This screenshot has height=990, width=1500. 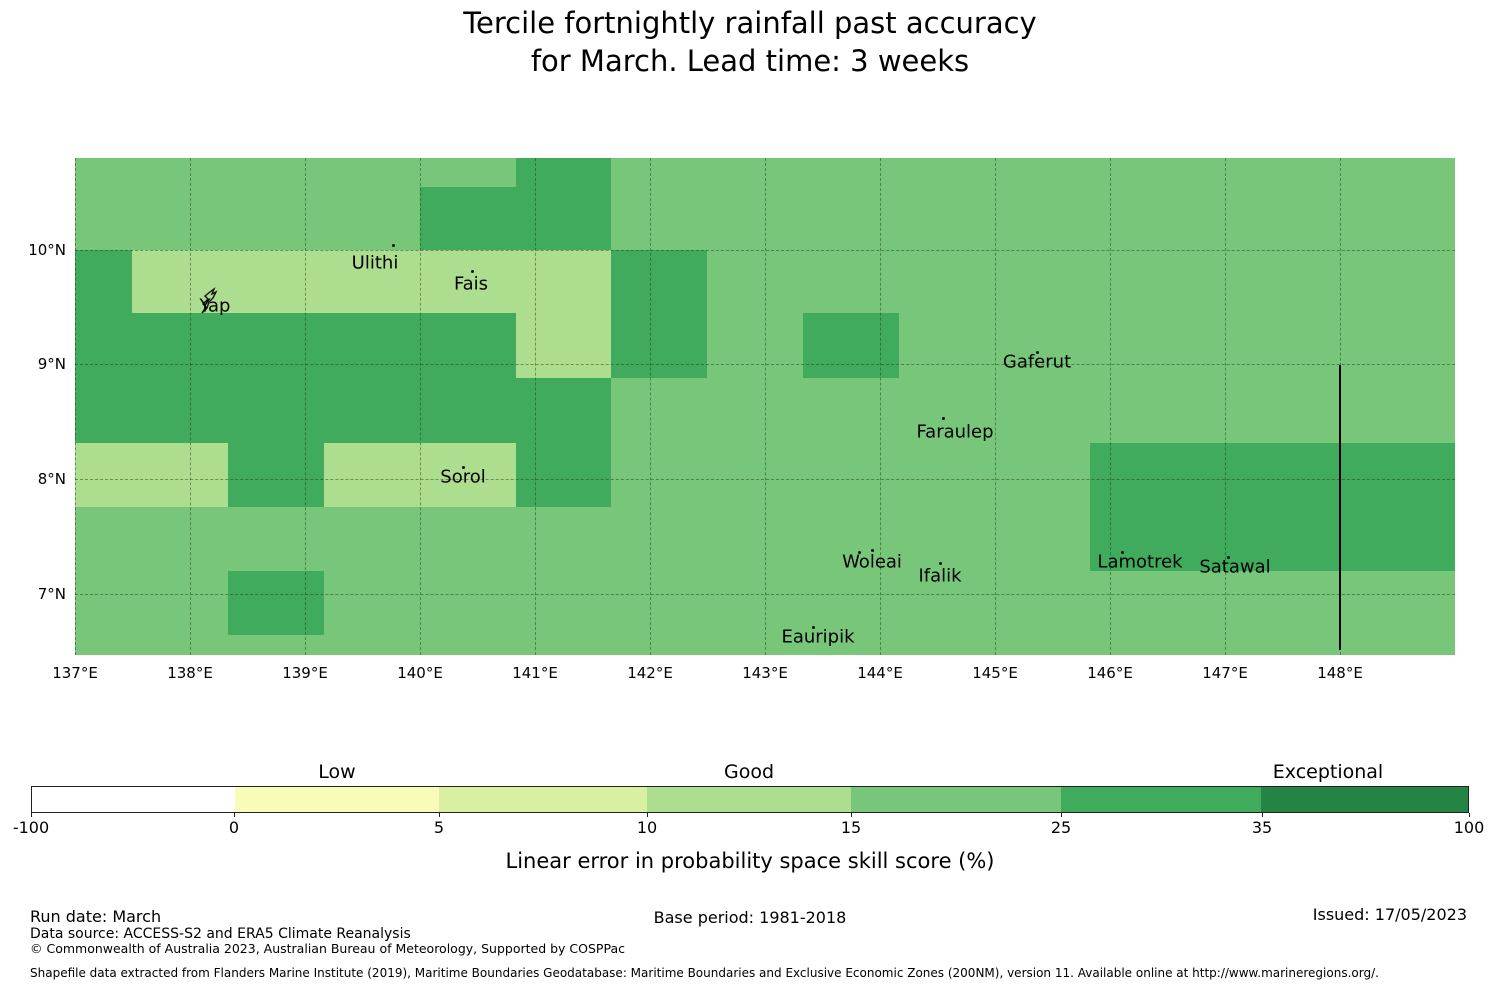 What do you see at coordinates (765, 673) in the screenshot?
I see `lon-tick-label: 143°E` at bounding box center [765, 673].